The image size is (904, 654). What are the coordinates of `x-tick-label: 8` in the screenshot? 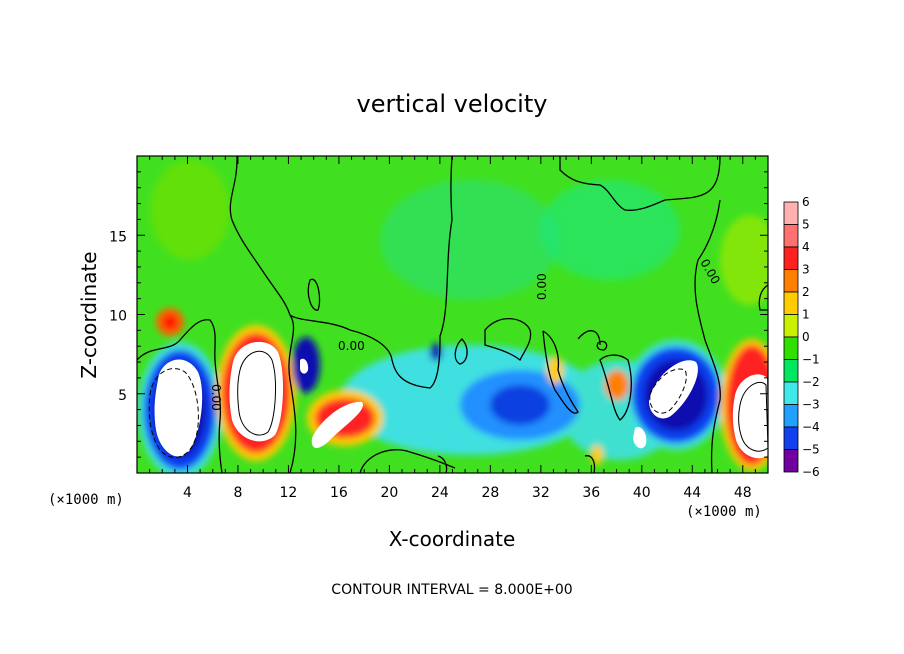 It's located at (237, 493).